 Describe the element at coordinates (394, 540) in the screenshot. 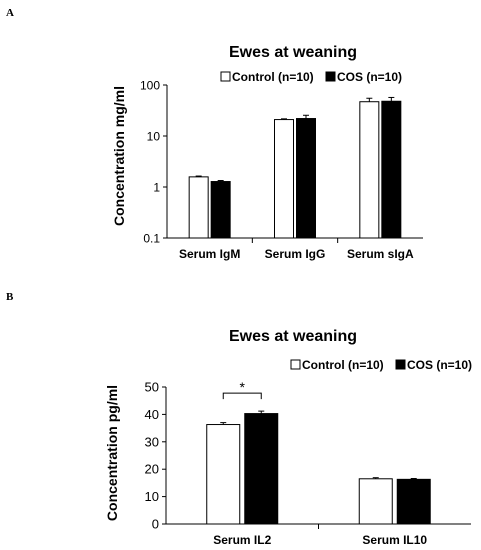

I see `chart-b-category-label: Serum IL10` at that location.